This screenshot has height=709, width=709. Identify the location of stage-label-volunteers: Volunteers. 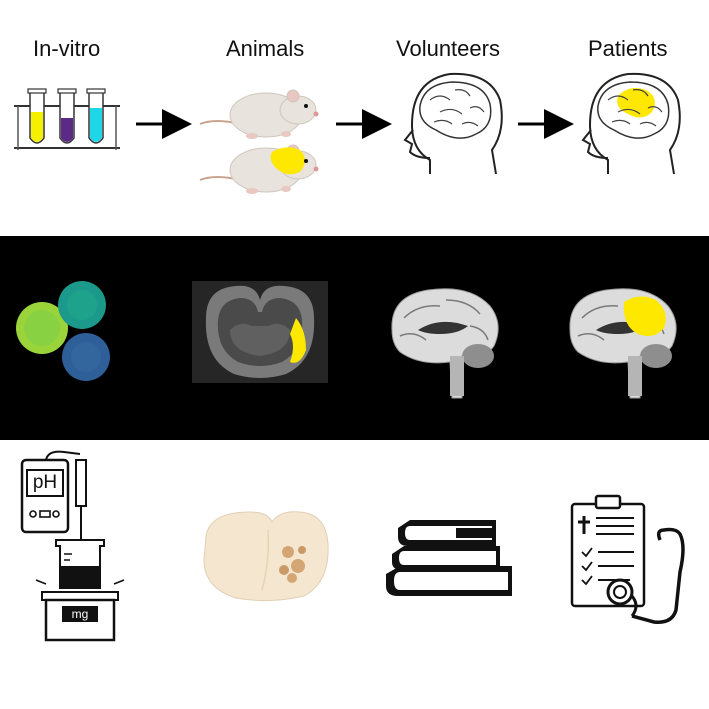
(448, 48).